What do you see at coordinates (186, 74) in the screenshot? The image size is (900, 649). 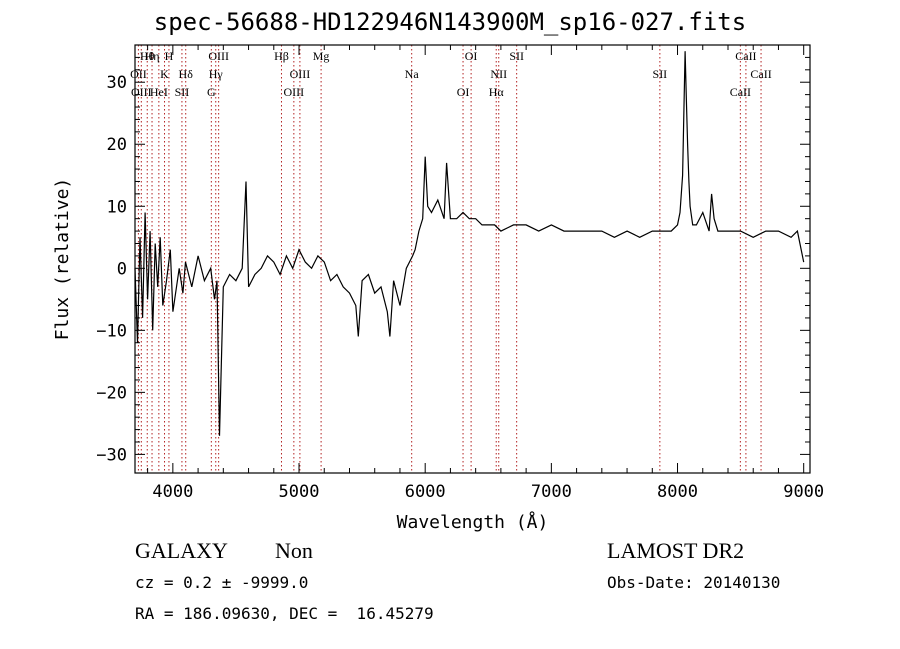 I see `line-label: Hδ` at bounding box center [186, 74].